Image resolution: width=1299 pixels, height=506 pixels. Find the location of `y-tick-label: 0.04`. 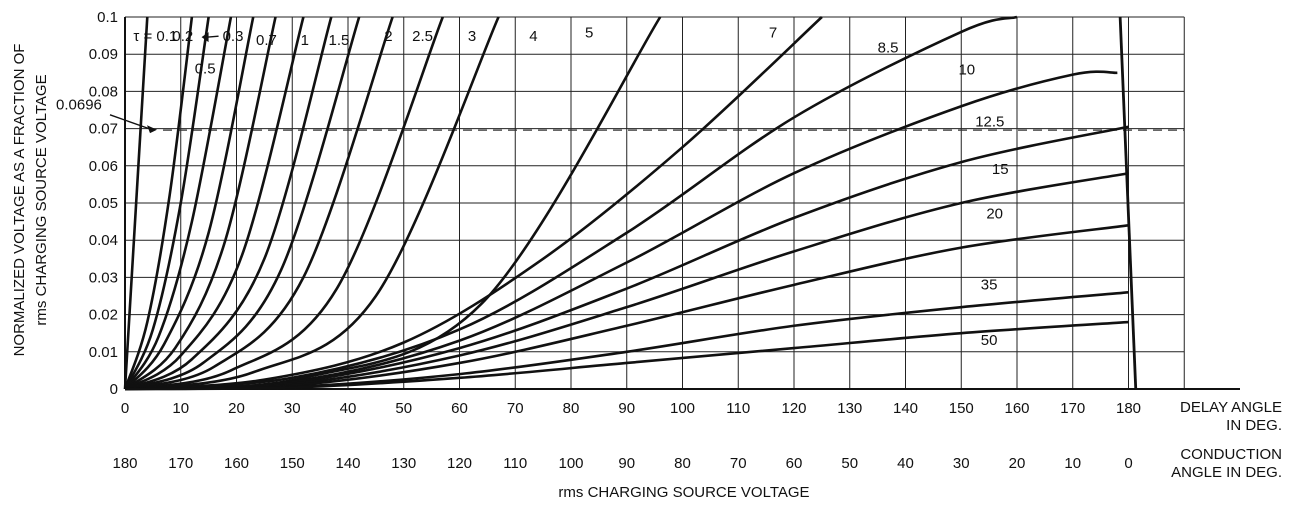

y-tick-label: 0.04 is located at coordinates (103, 240).